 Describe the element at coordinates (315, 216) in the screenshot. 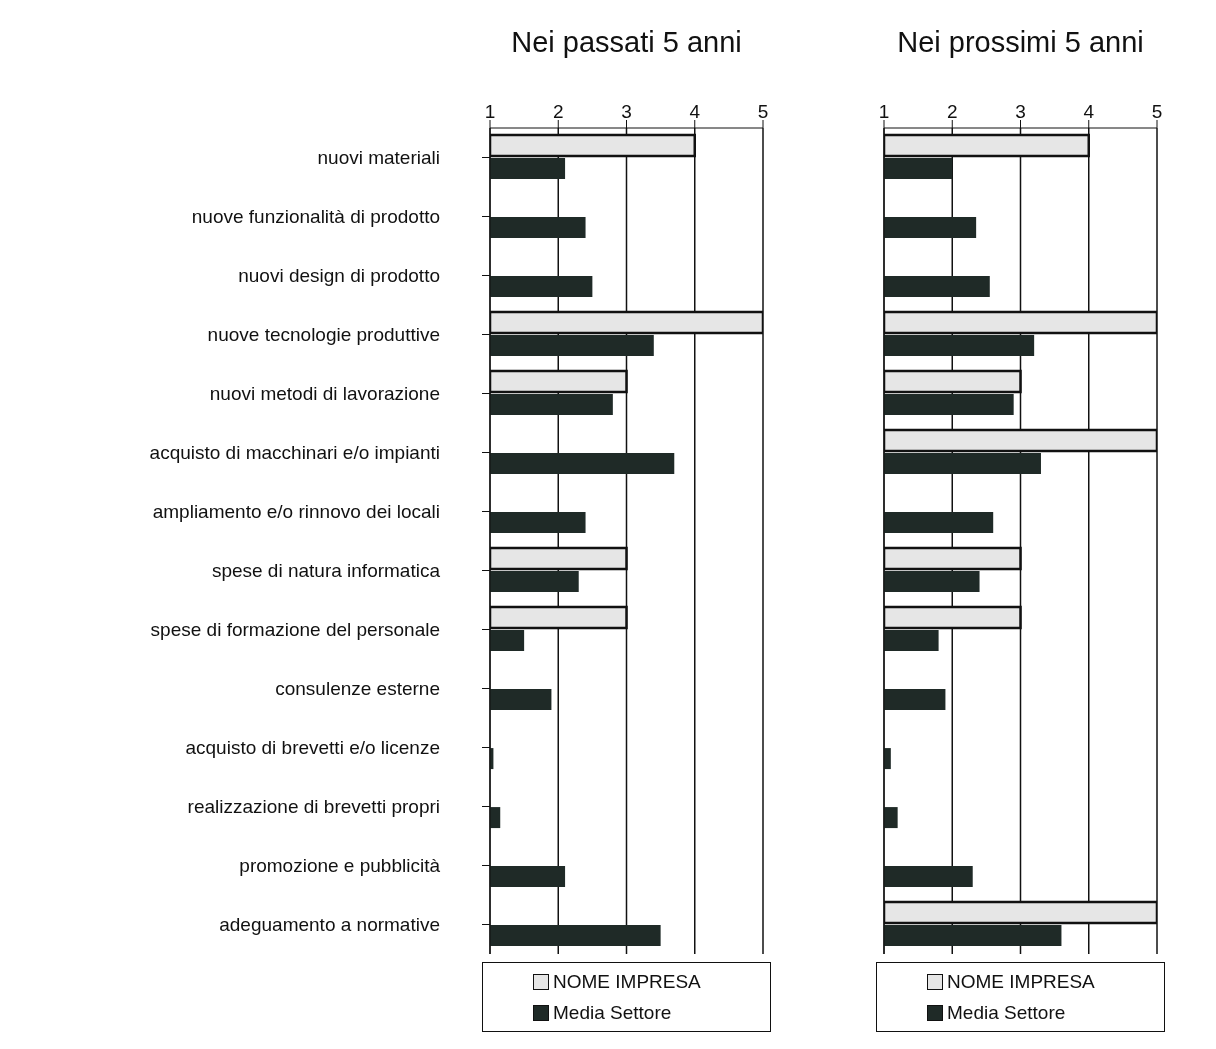

I see `y-tick-label: nuove funzionalità di prodotto` at that location.